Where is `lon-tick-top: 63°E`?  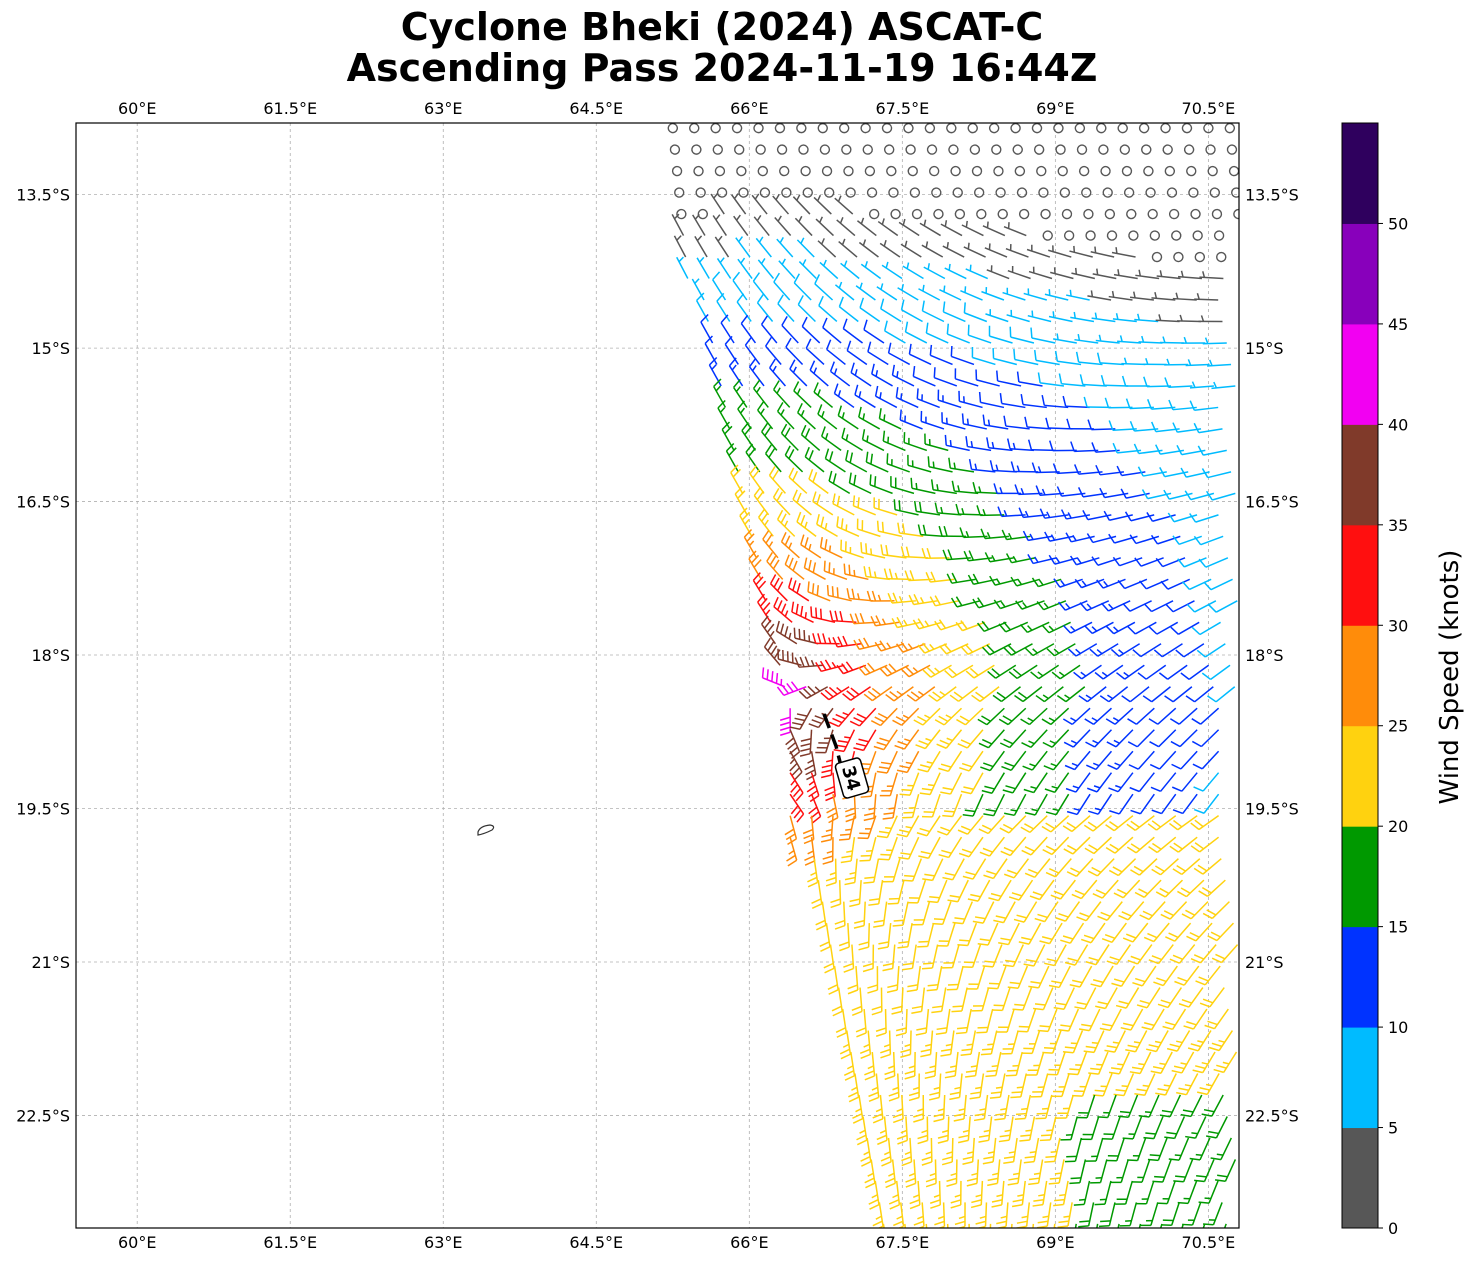 lon-tick-top: 63°E is located at coordinates (443, 108).